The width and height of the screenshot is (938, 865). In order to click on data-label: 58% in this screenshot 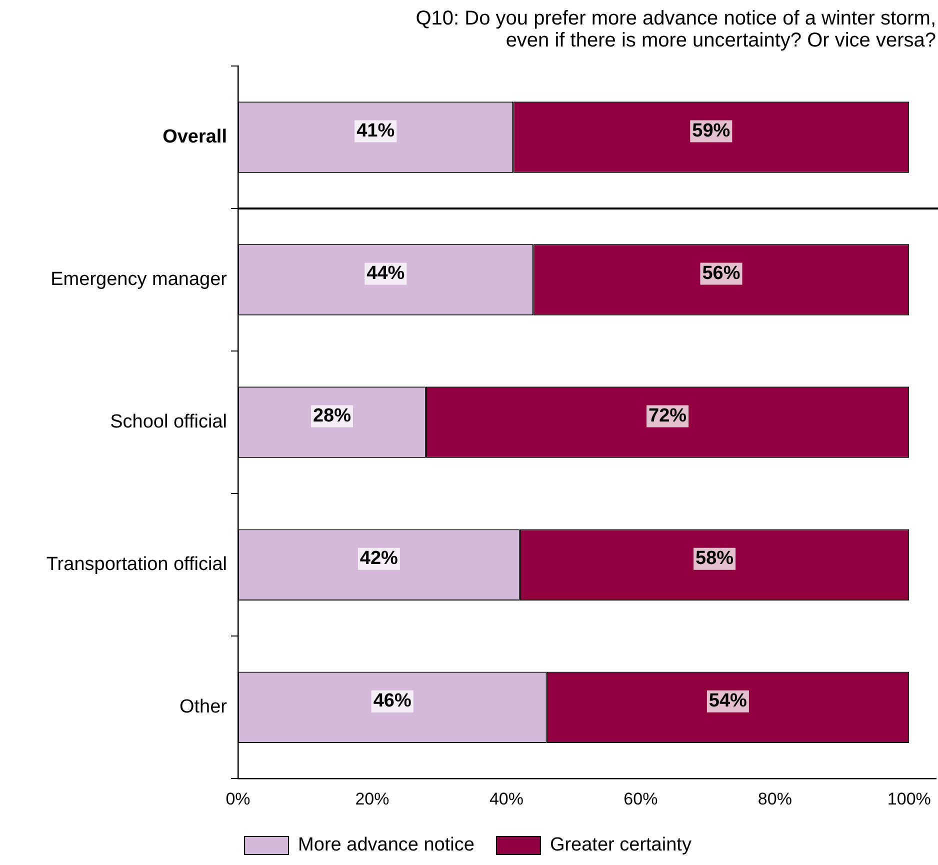, I will do `click(715, 559)`.